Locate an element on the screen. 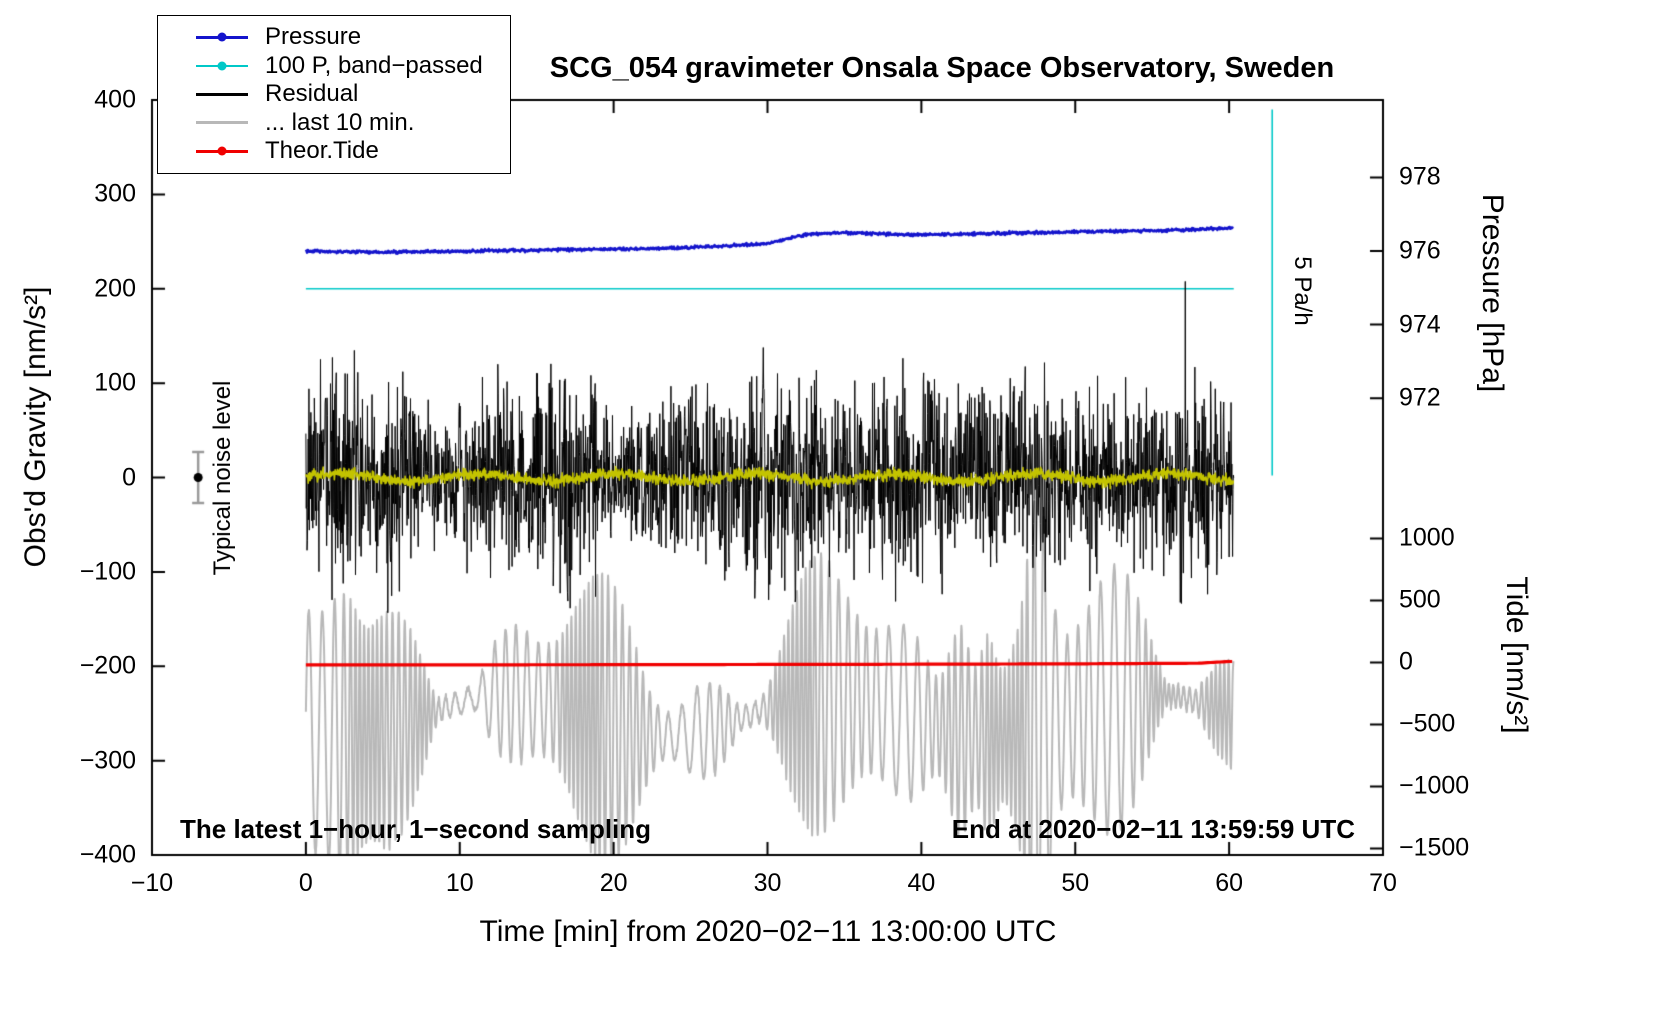 This screenshot has width=1660, height=1020. last-10-min-line-swatch is located at coordinates (222, 123).